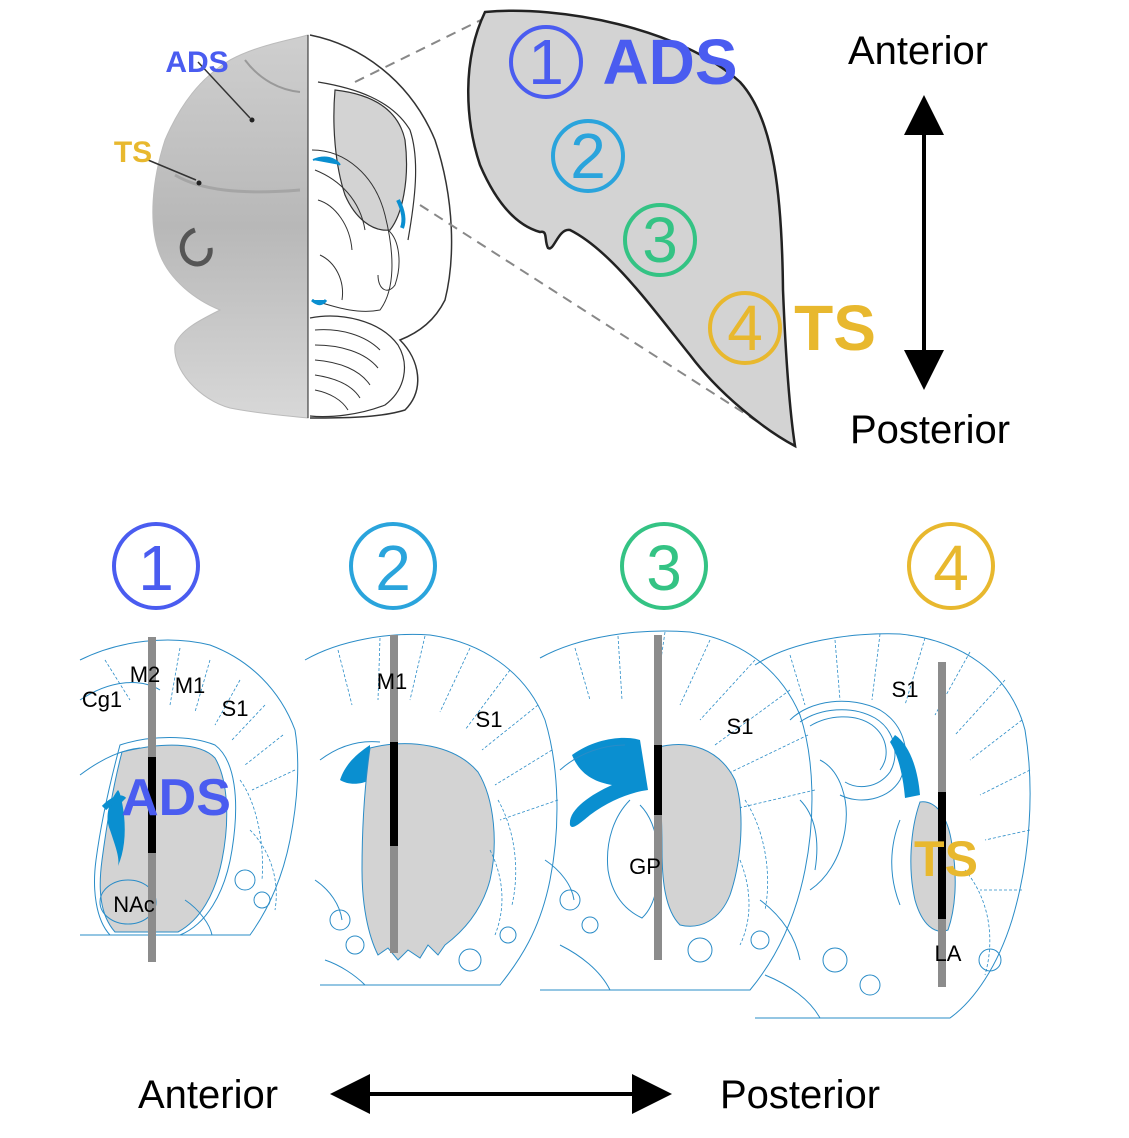 Image resolution: width=1129 pixels, height=1138 pixels. What do you see at coordinates (392, 681) in the screenshot?
I see `s2-region-m1: M1` at bounding box center [392, 681].